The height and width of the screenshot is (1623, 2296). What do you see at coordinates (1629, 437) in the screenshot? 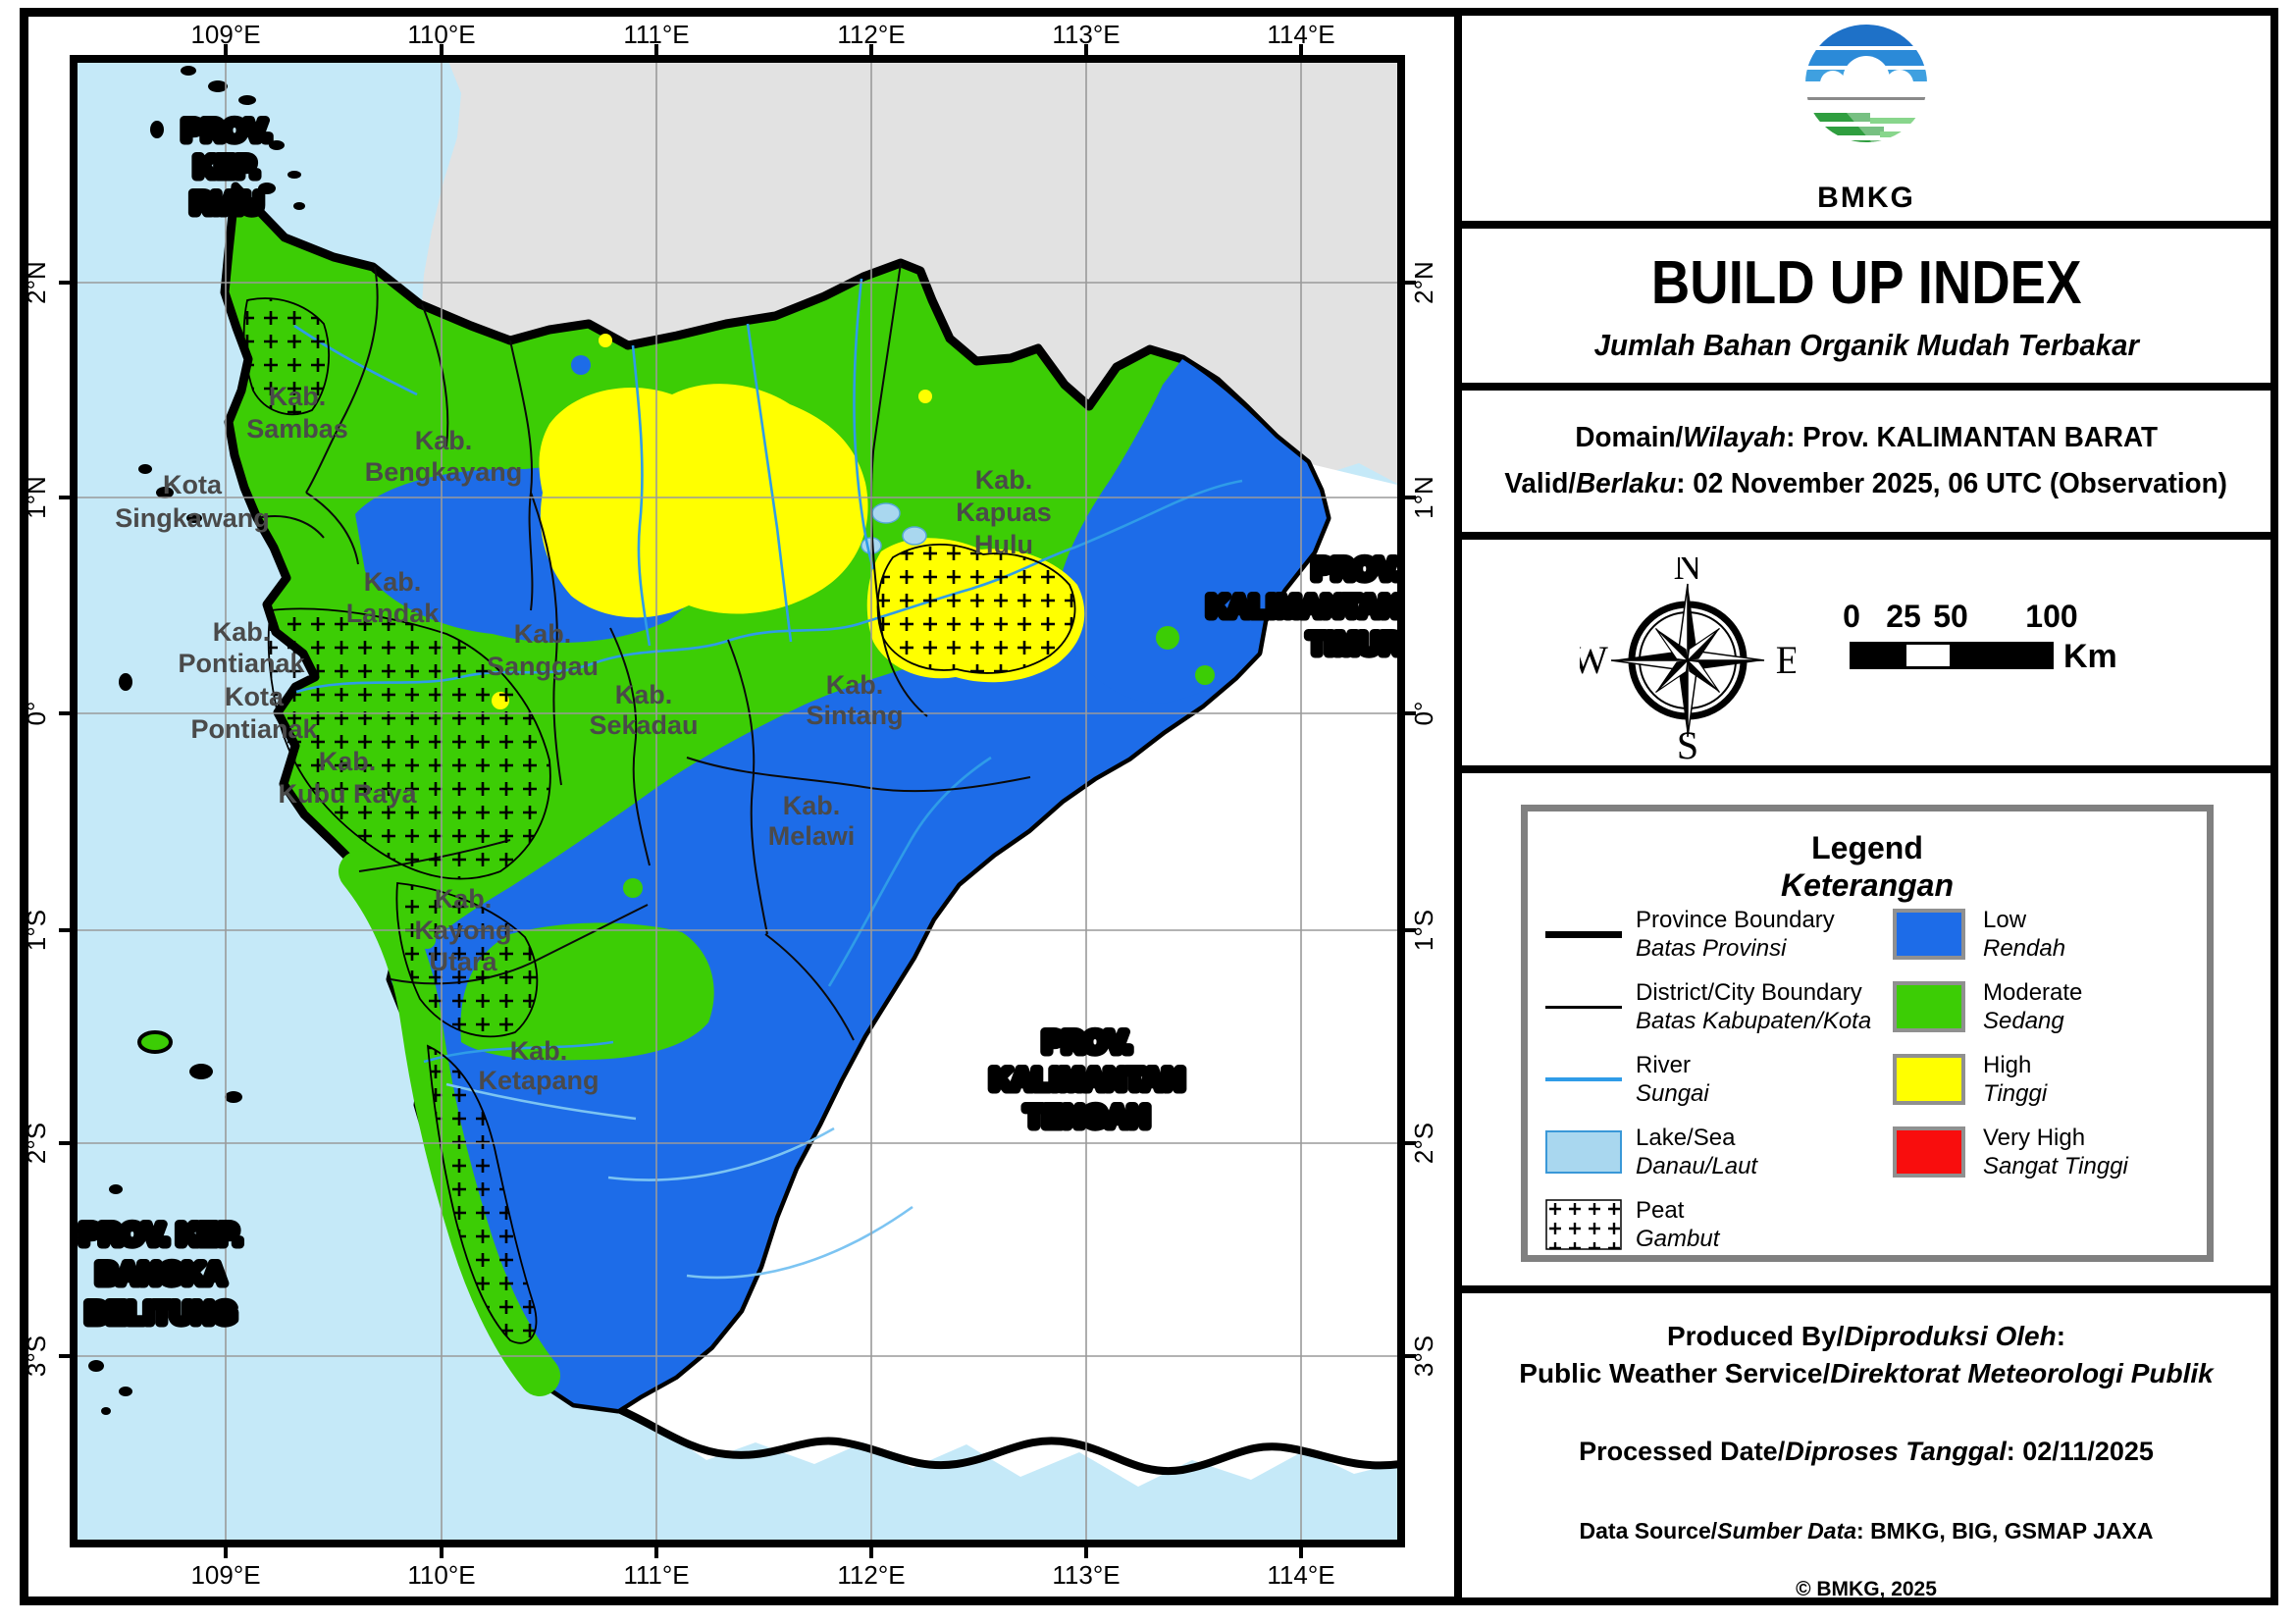
I see `domain-prefix: Domain/` at bounding box center [1629, 437].